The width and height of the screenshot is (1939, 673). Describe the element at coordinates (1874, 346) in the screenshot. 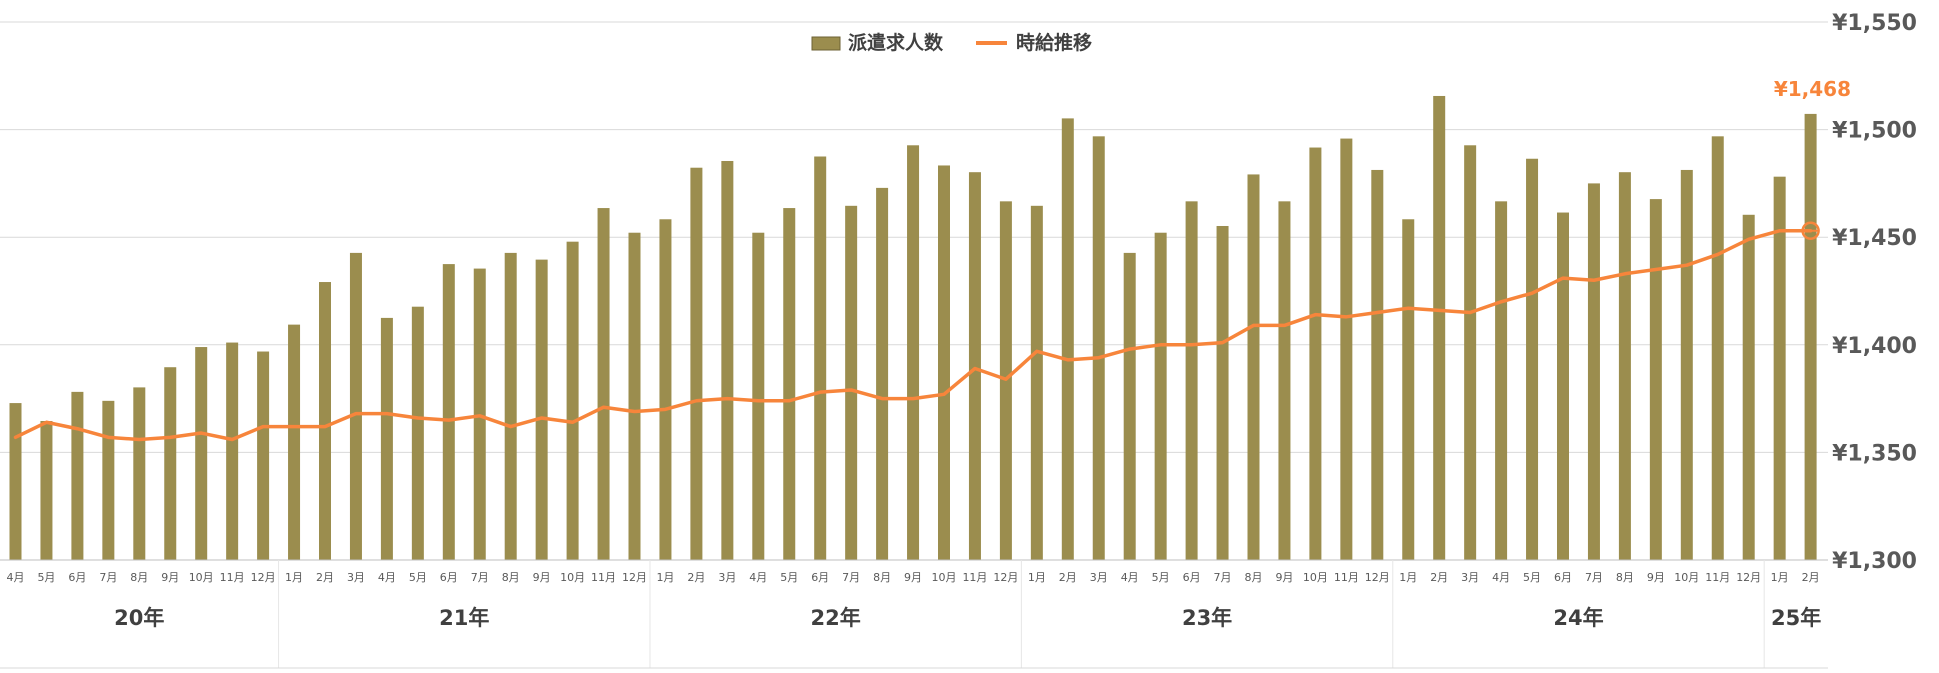

I see `y-tick-label: ¥1,400` at that location.